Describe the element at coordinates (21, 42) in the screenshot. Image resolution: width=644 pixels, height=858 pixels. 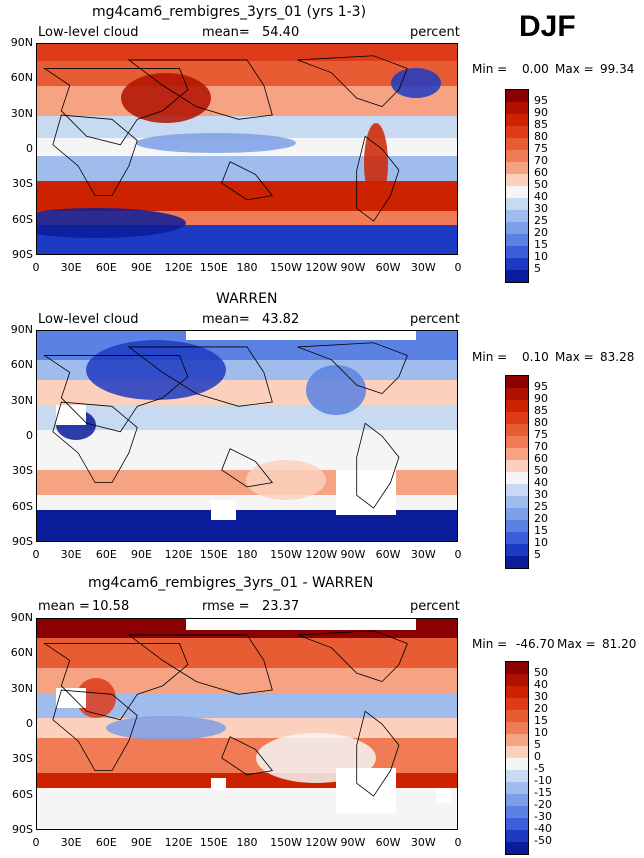
I see `lat-tick-label: 90N` at that location.